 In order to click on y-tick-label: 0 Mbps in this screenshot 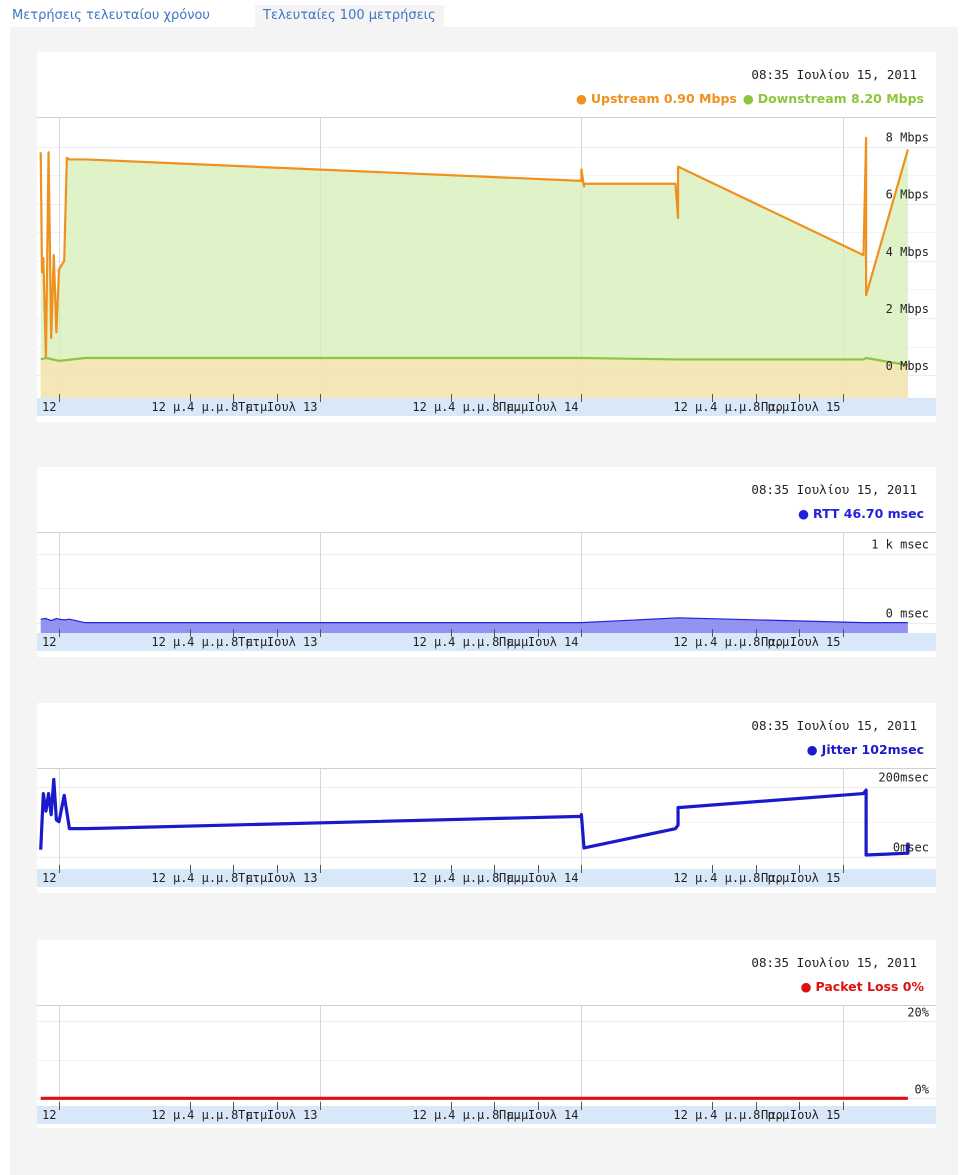, I will do `click(907, 366)`.